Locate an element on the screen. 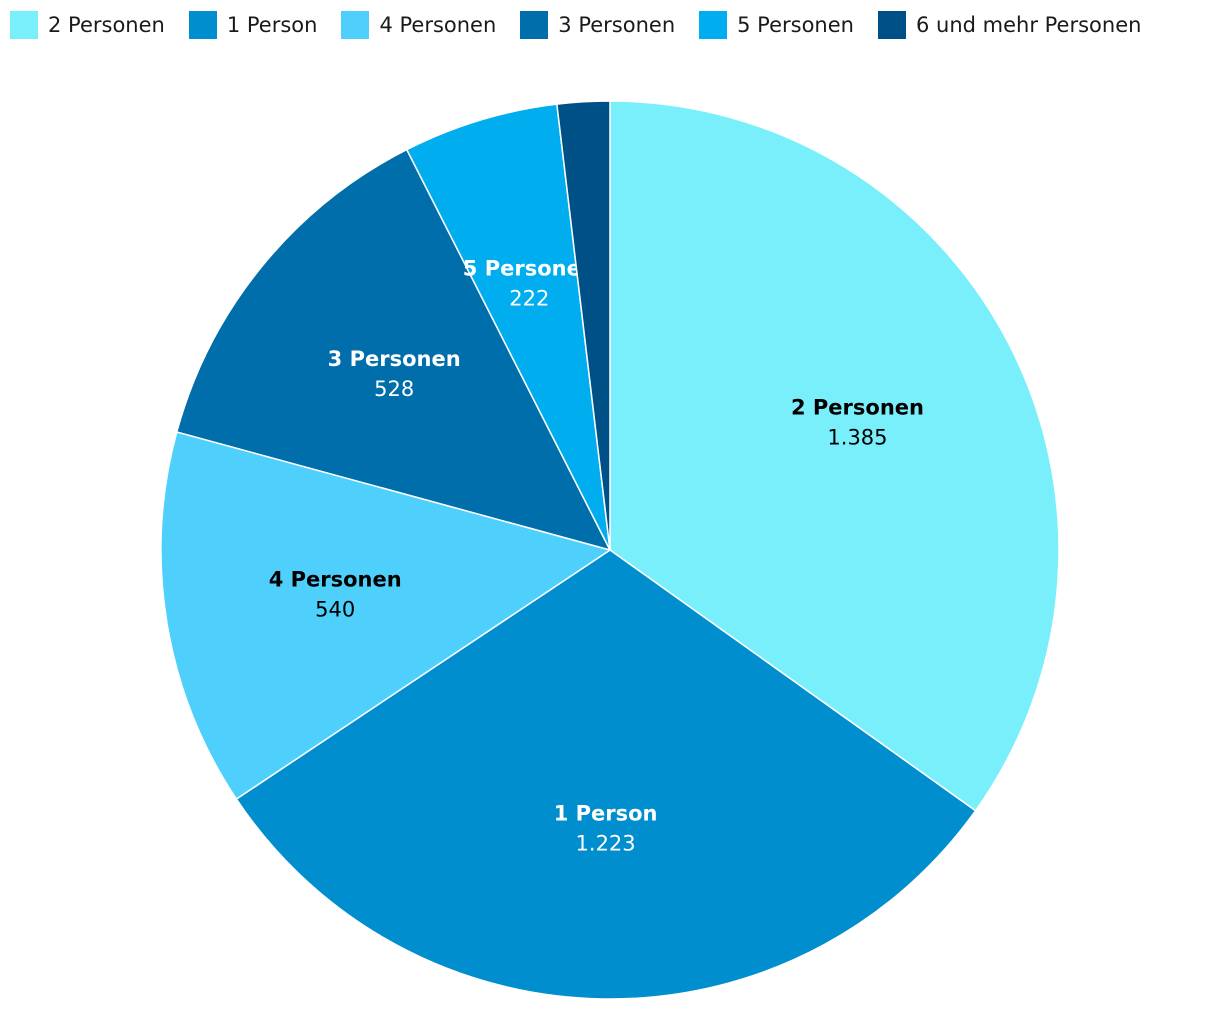  legend-item: 1 Person is located at coordinates (253, 25).